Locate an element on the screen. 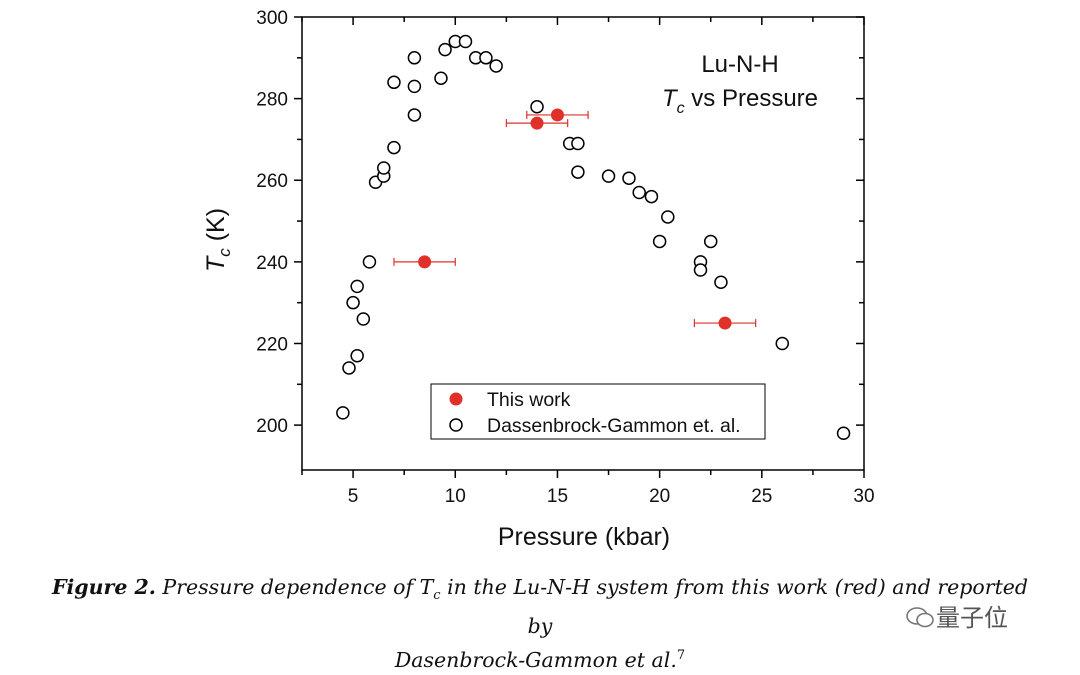  caption-tc-sub: c is located at coordinates (437, 596).